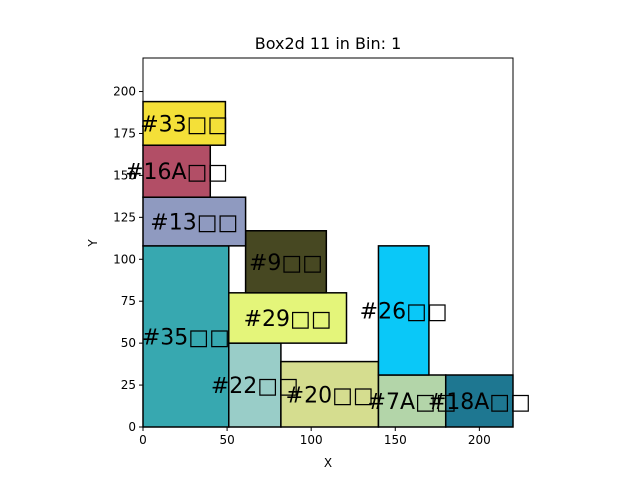  I want to click on box-label: #29□□, so click(288, 319).